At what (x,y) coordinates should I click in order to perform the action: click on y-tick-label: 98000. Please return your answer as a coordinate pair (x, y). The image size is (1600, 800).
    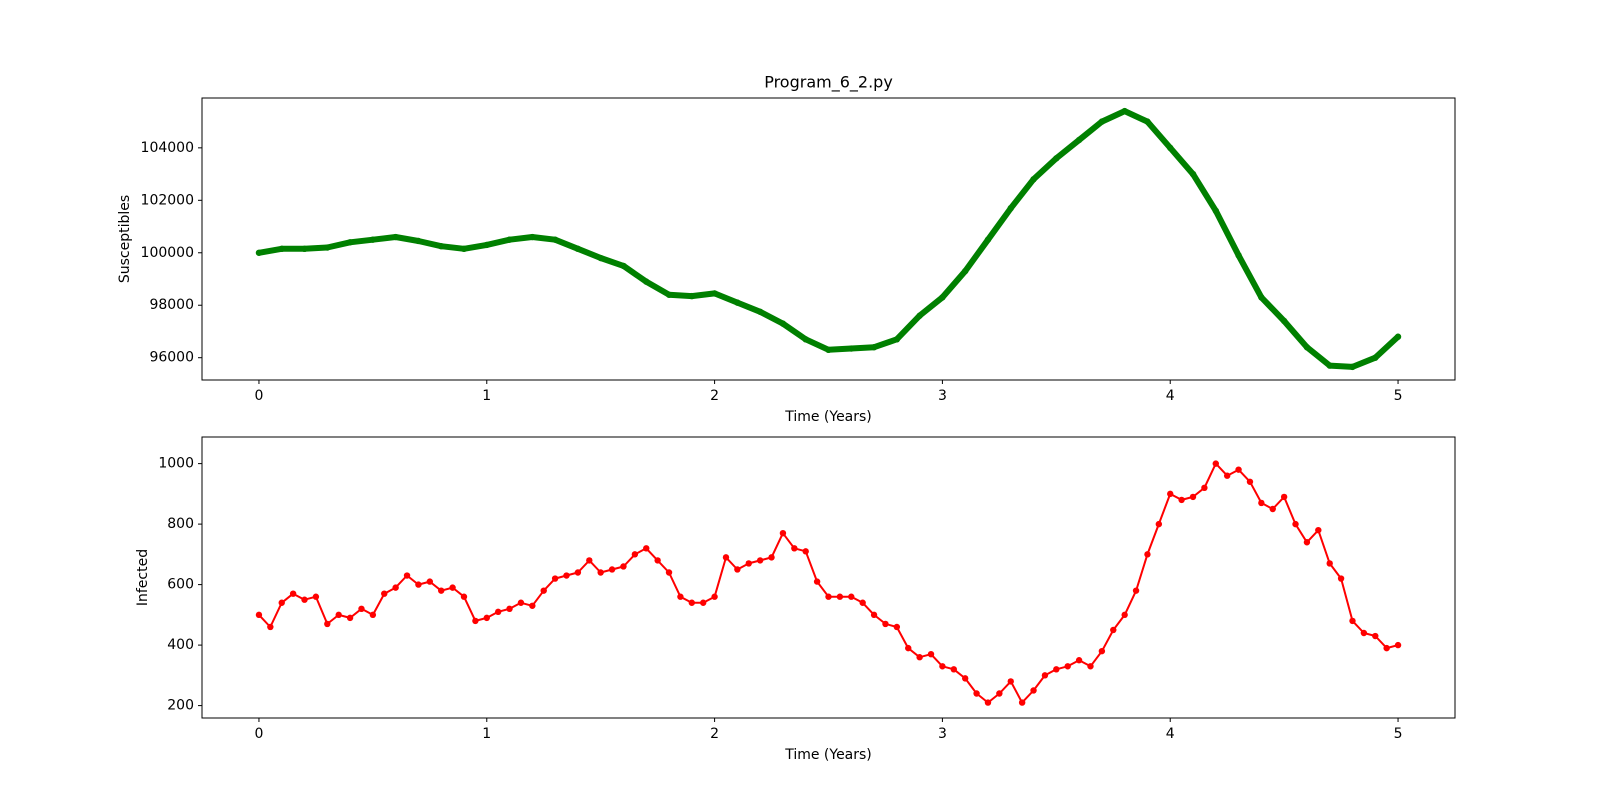
    Looking at the image, I should click on (171, 305).